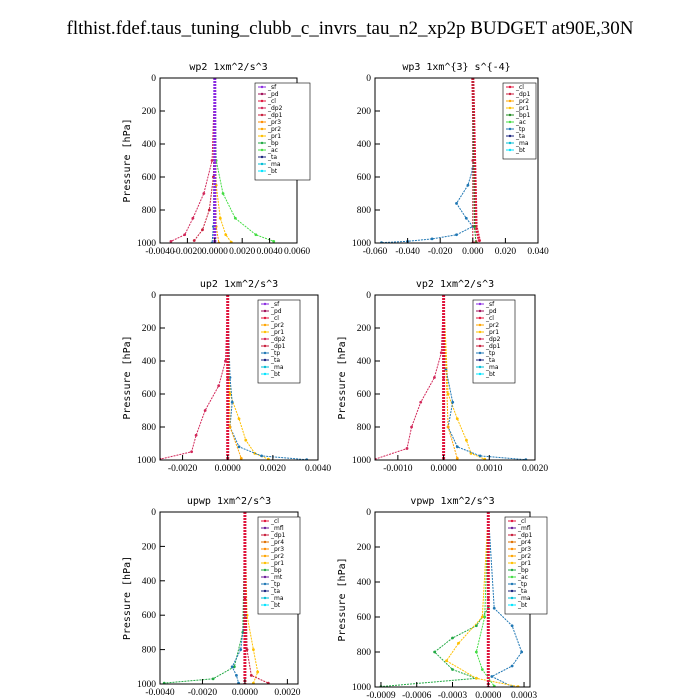  What do you see at coordinates (265, 577) in the screenshot?
I see `legend-marker-mt` at bounding box center [265, 577].